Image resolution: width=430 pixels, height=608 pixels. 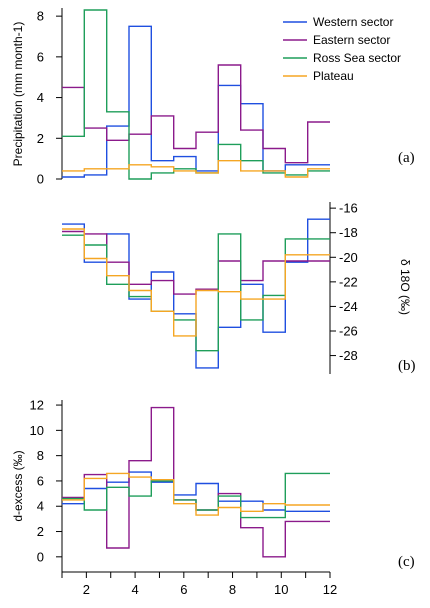 I want to click on y-tick-label: -26, so click(x=348, y=331).